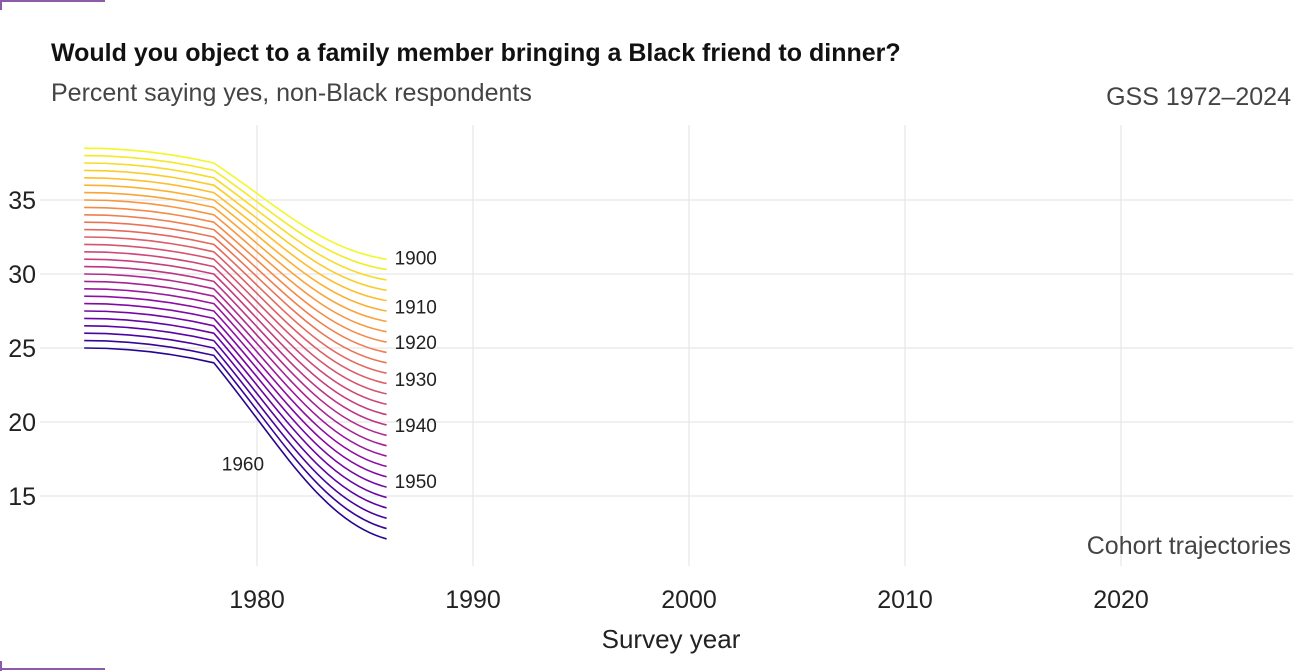 The height and width of the screenshot is (671, 1293). Describe the element at coordinates (1121, 600) in the screenshot. I see `x-tick-2020: 2020` at that location.